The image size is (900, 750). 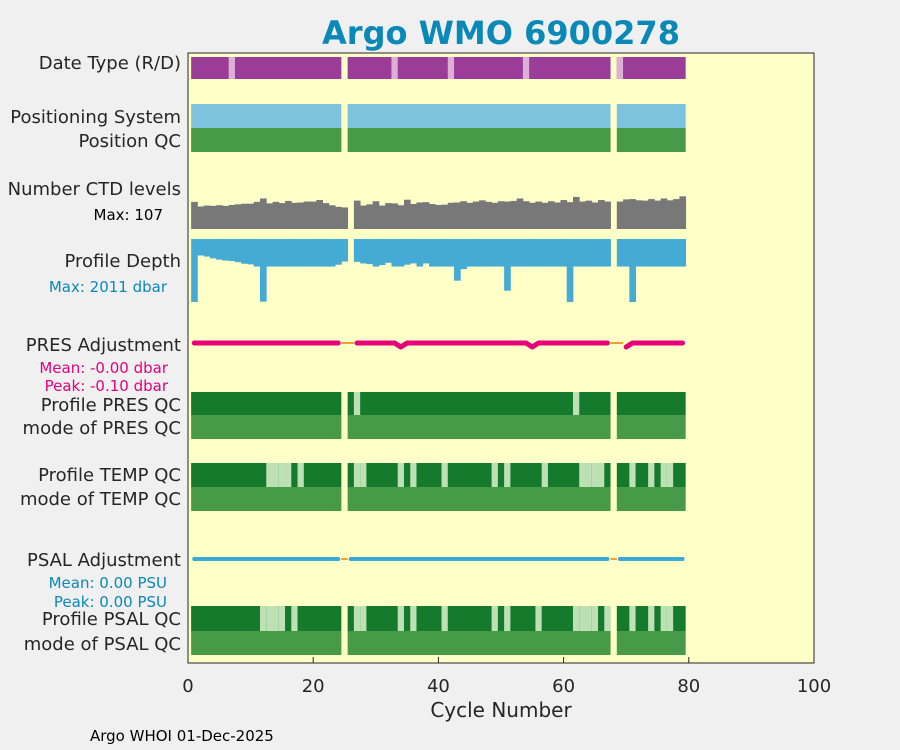 I want to click on pres-mean-label: Mean: -0.00 dbar, so click(x=104, y=368).